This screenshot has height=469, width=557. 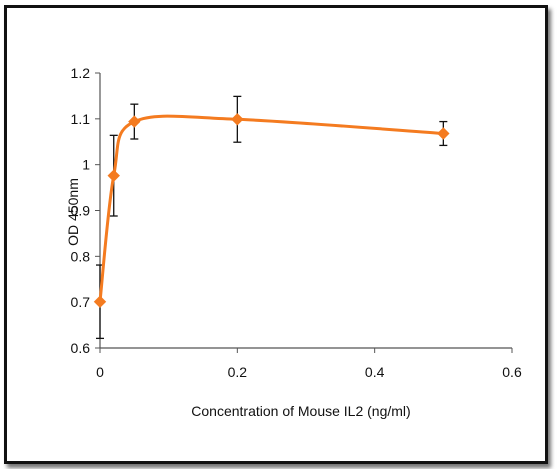 I want to click on x-tick-label-1: 0.2, so click(x=238, y=372).